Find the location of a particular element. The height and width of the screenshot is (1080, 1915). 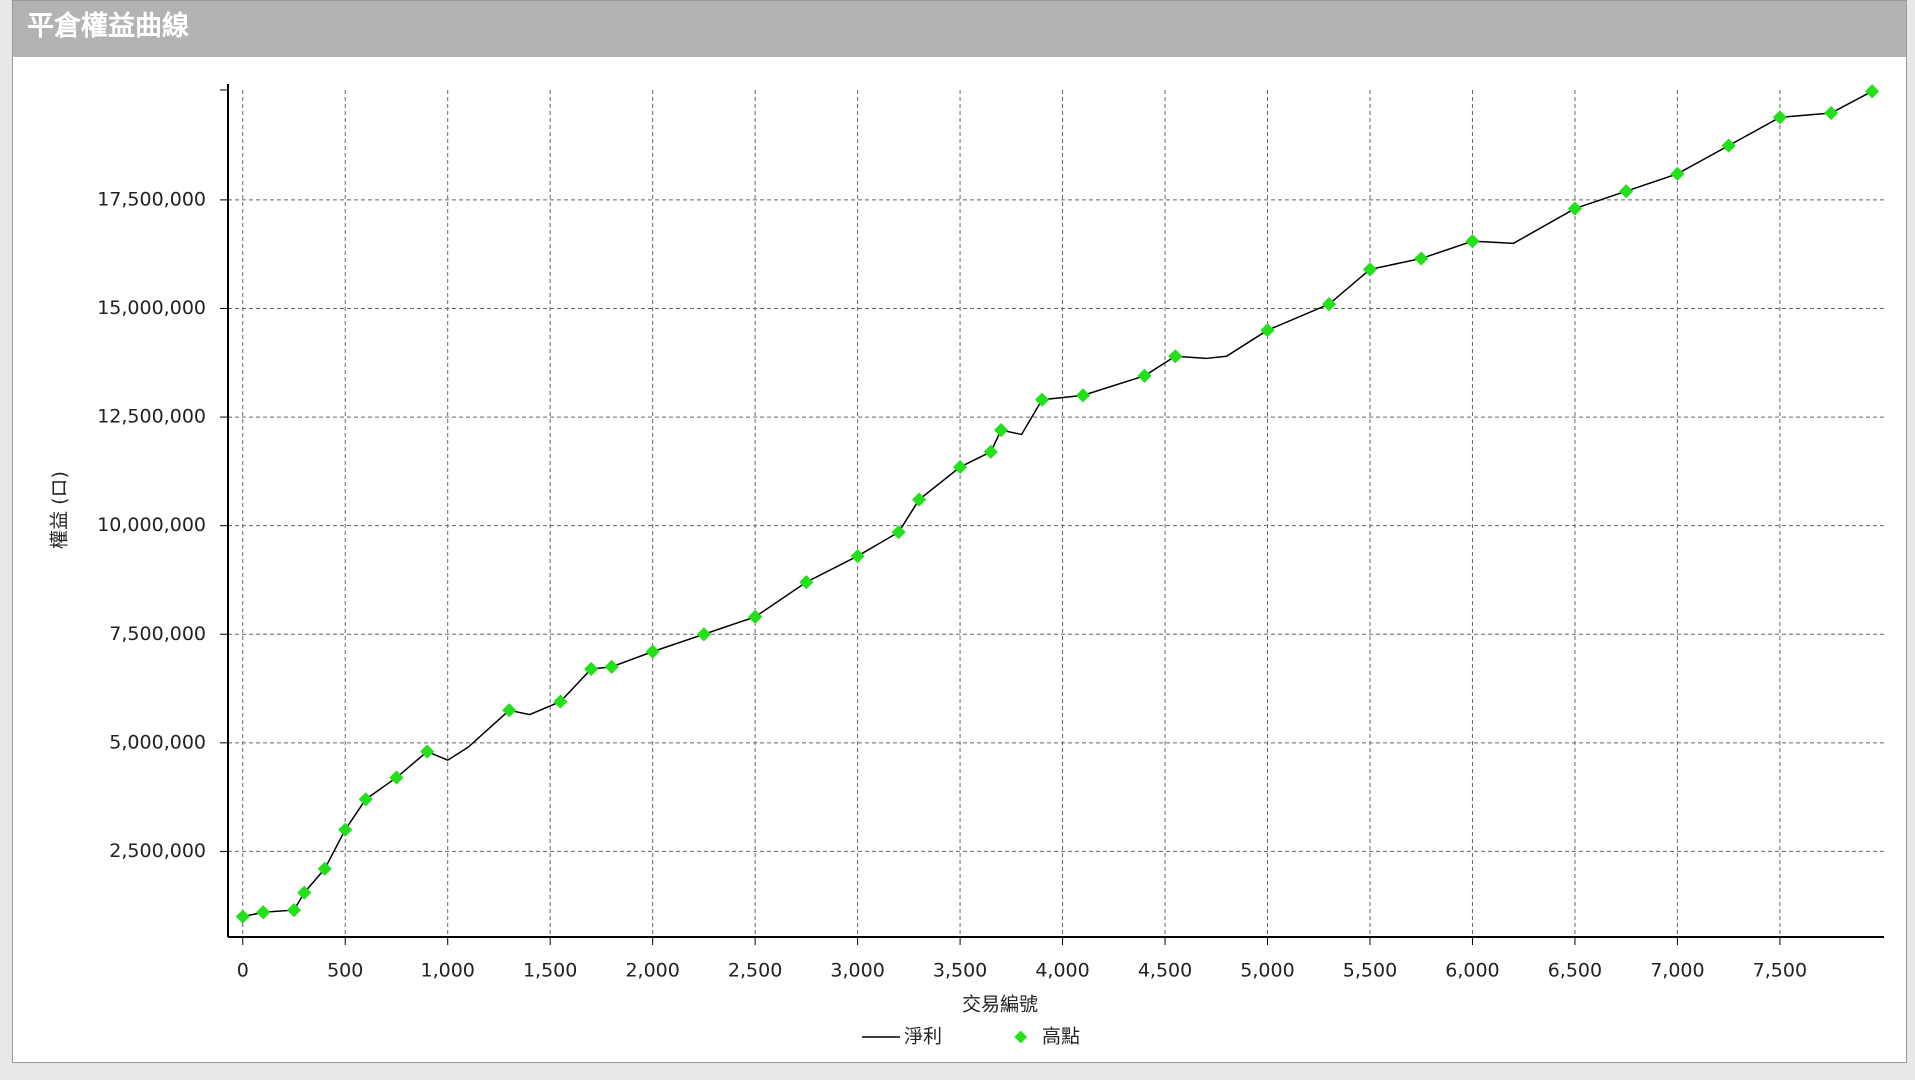

y-tick-label: 2,500,000 is located at coordinates (157, 851).